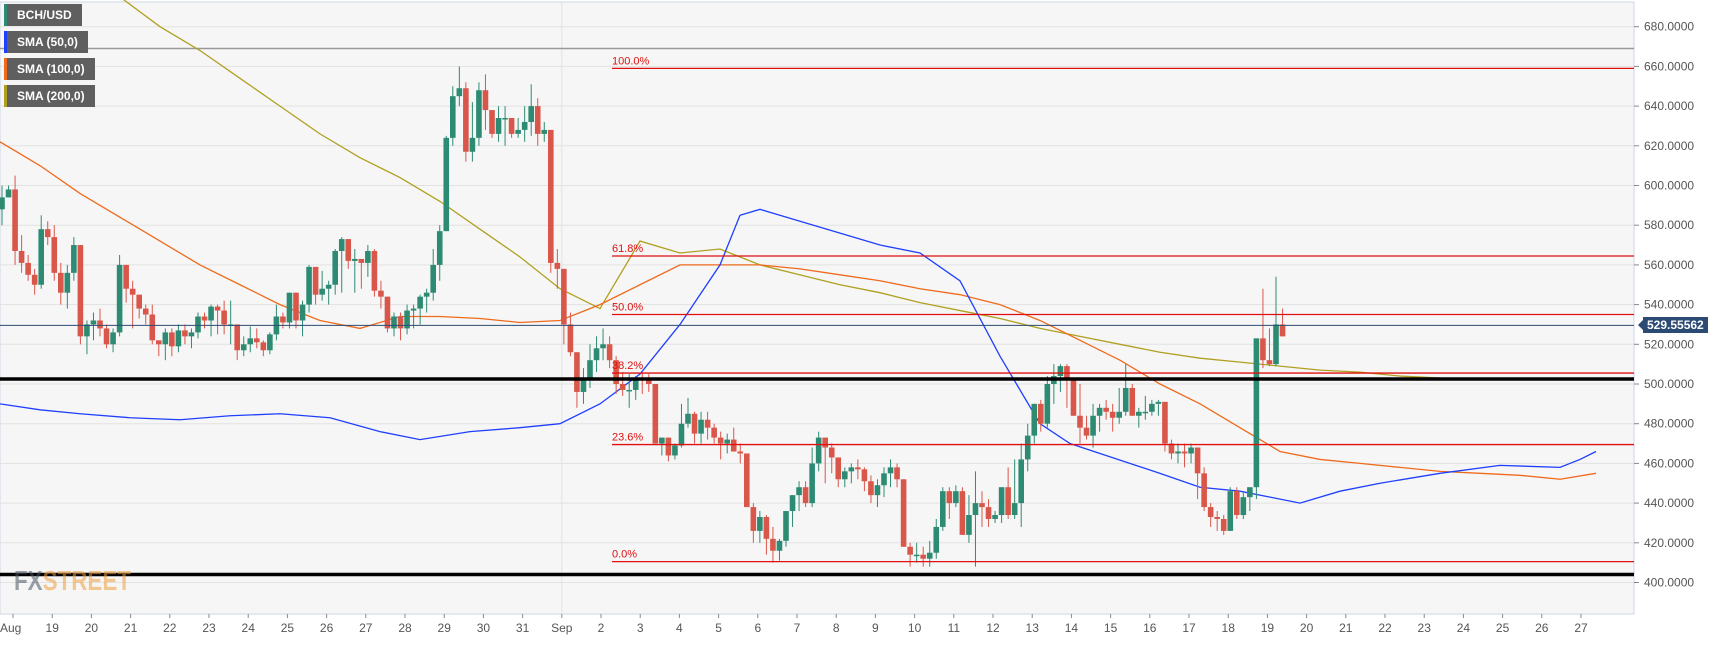 This screenshot has width=1724, height=645. Describe the element at coordinates (1669, 146) in the screenshot. I see `y-tick-label: 620.0000` at that location.